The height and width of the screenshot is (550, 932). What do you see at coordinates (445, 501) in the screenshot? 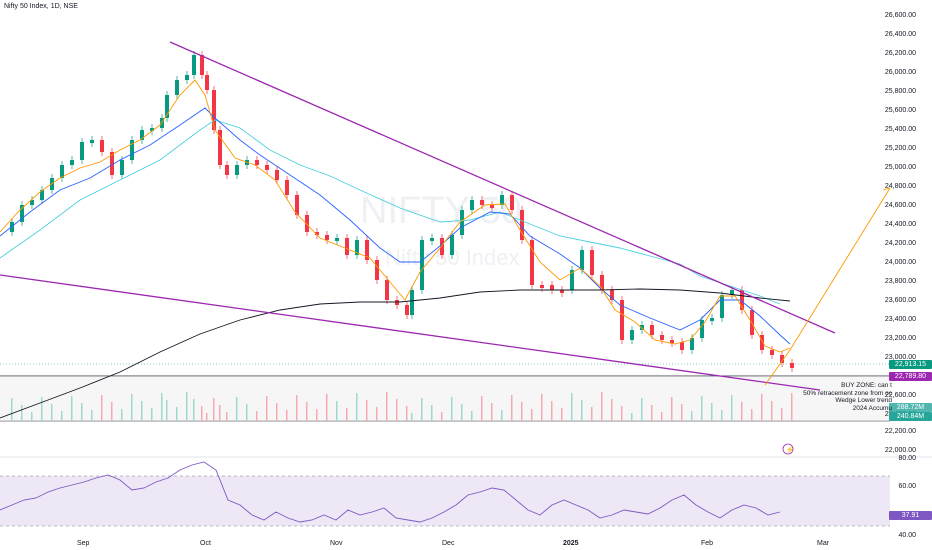
I see `rsi-band` at bounding box center [445, 501].